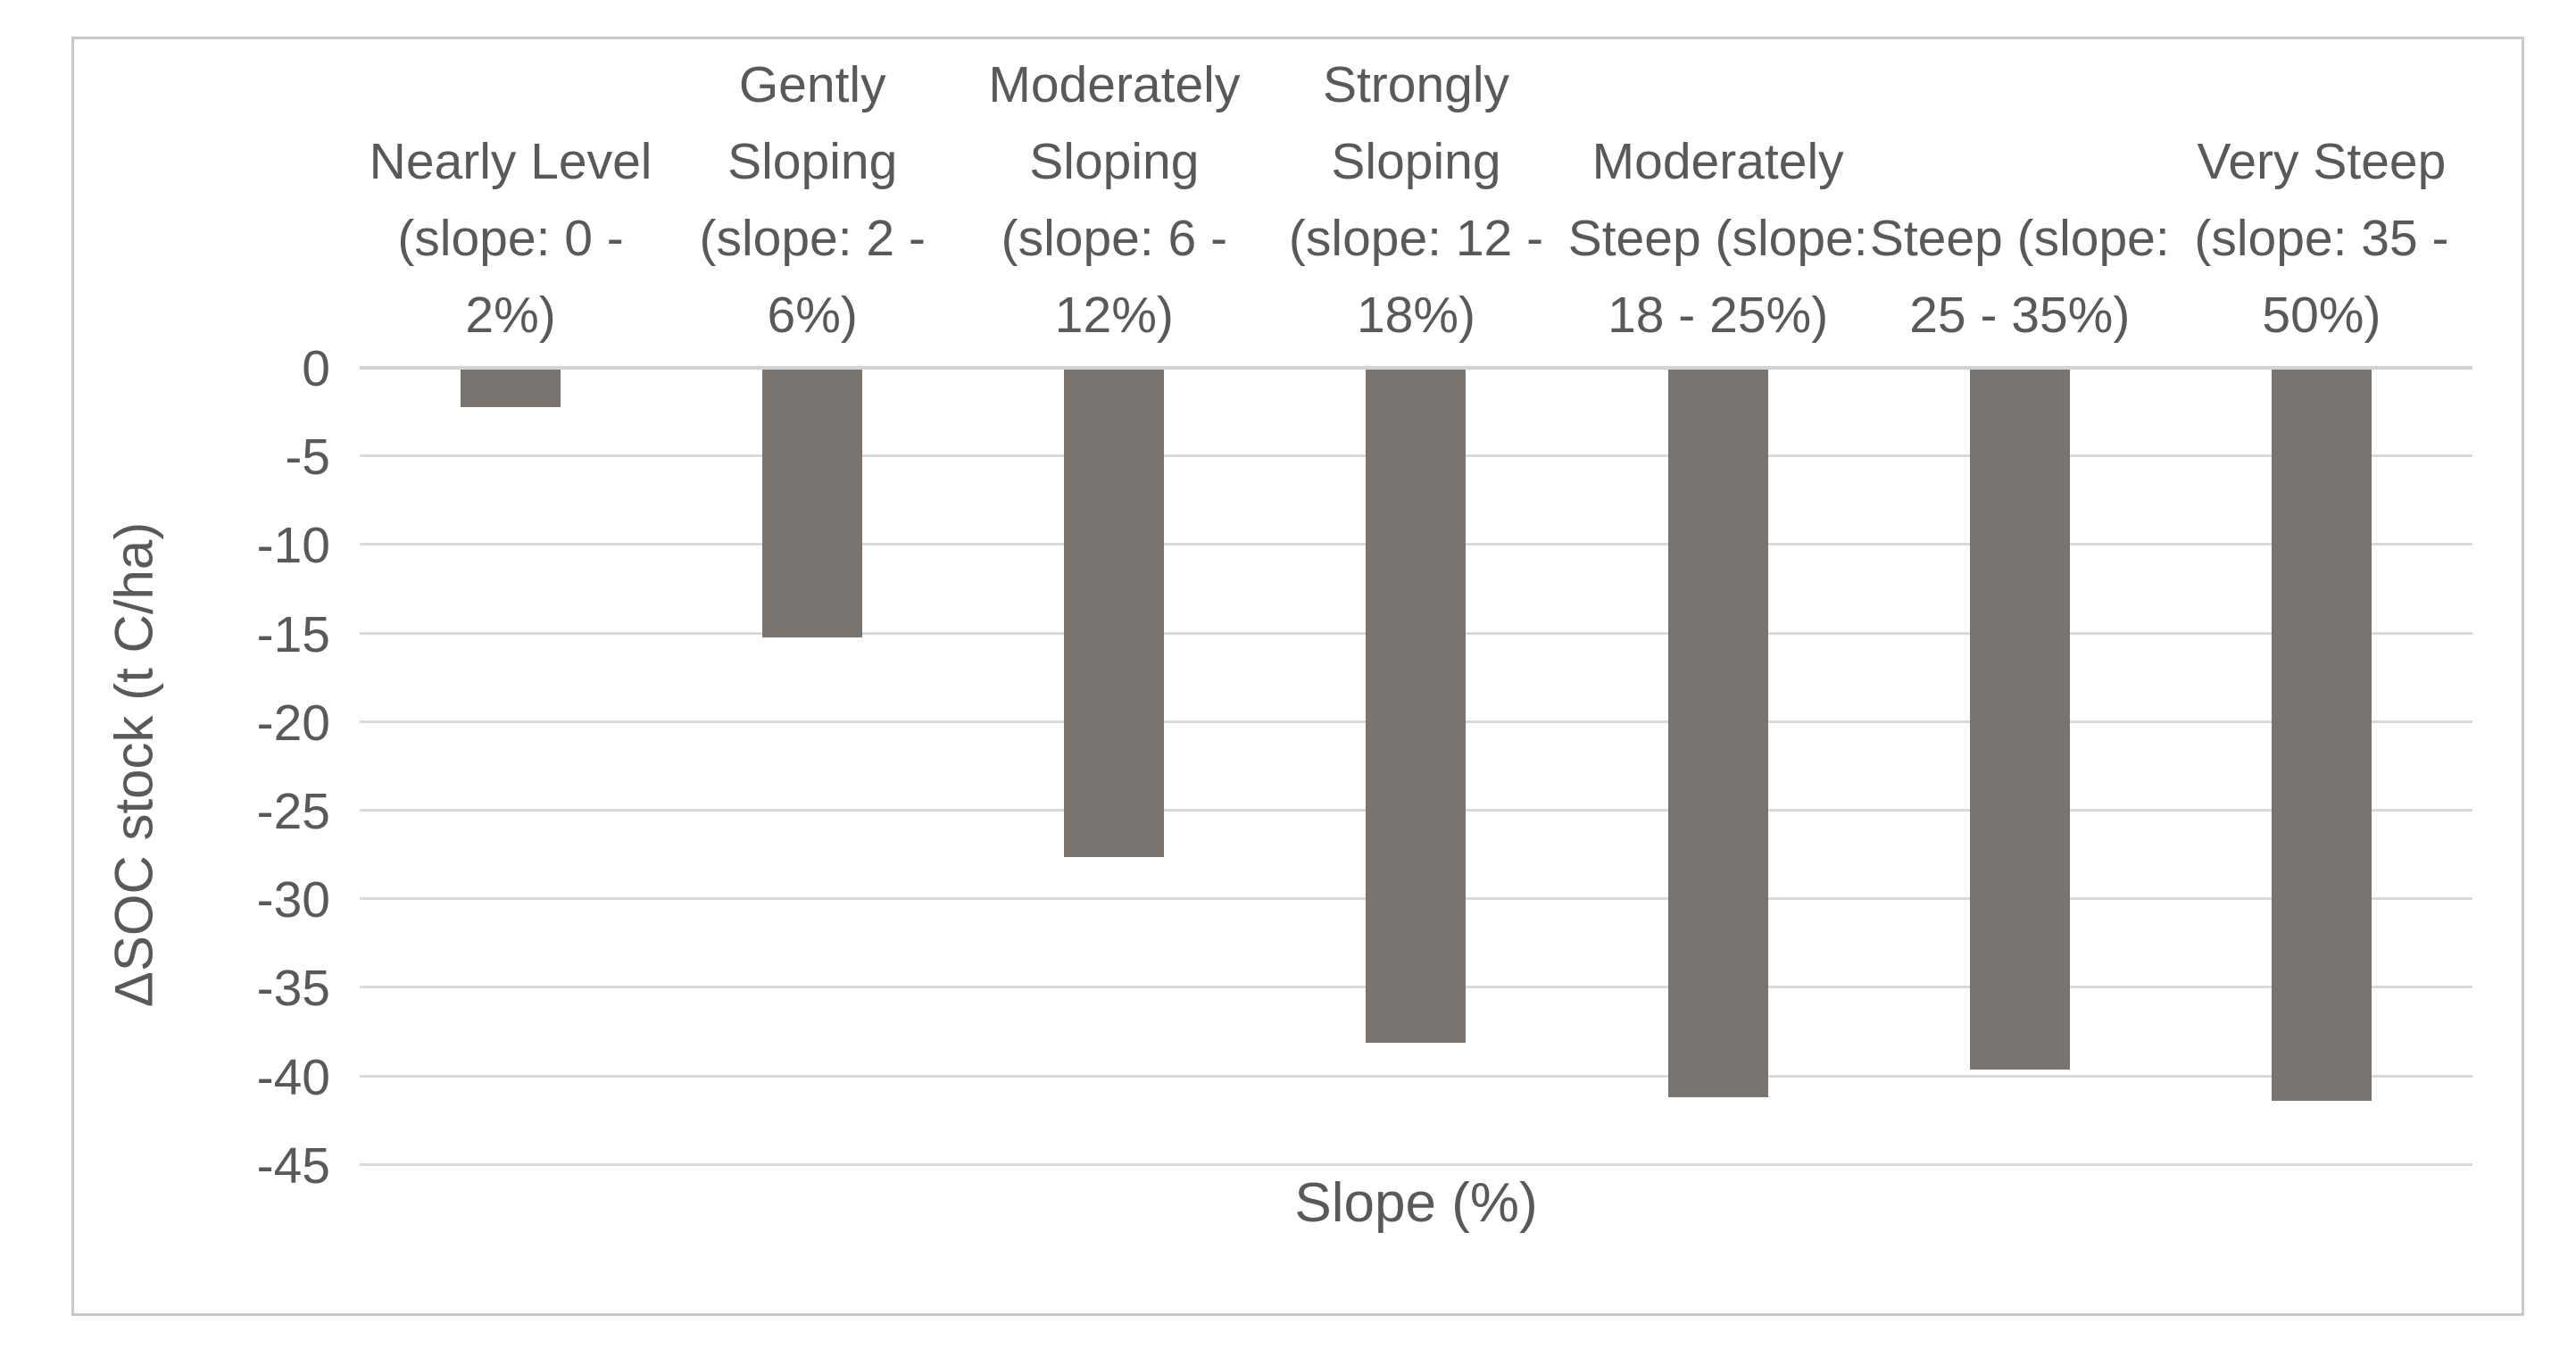 Image resolution: width=2576 pixels, height=1349 pixels. What do you see at coordinates (2020, 277) in the screenshot?
I see `category-label-steep: Steep (slope: 25 - 35%)` at bounding box center [2020, 277].